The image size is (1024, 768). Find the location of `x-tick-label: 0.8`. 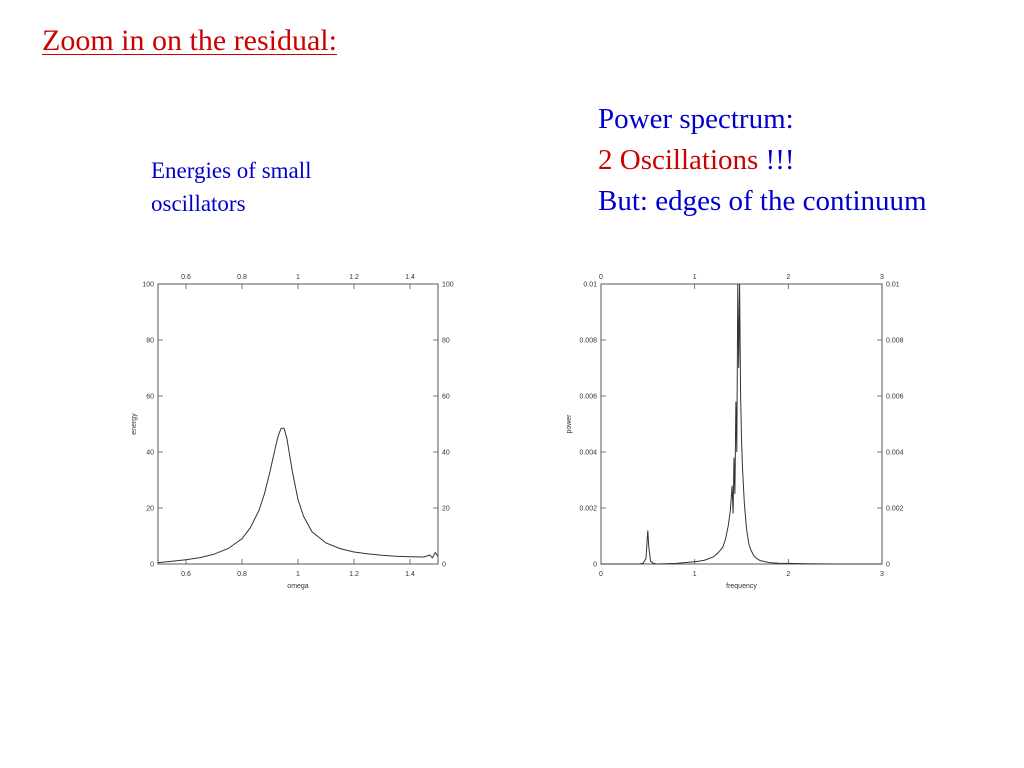

x-tick-label: 0.8 is located at coordinates (242, 574).